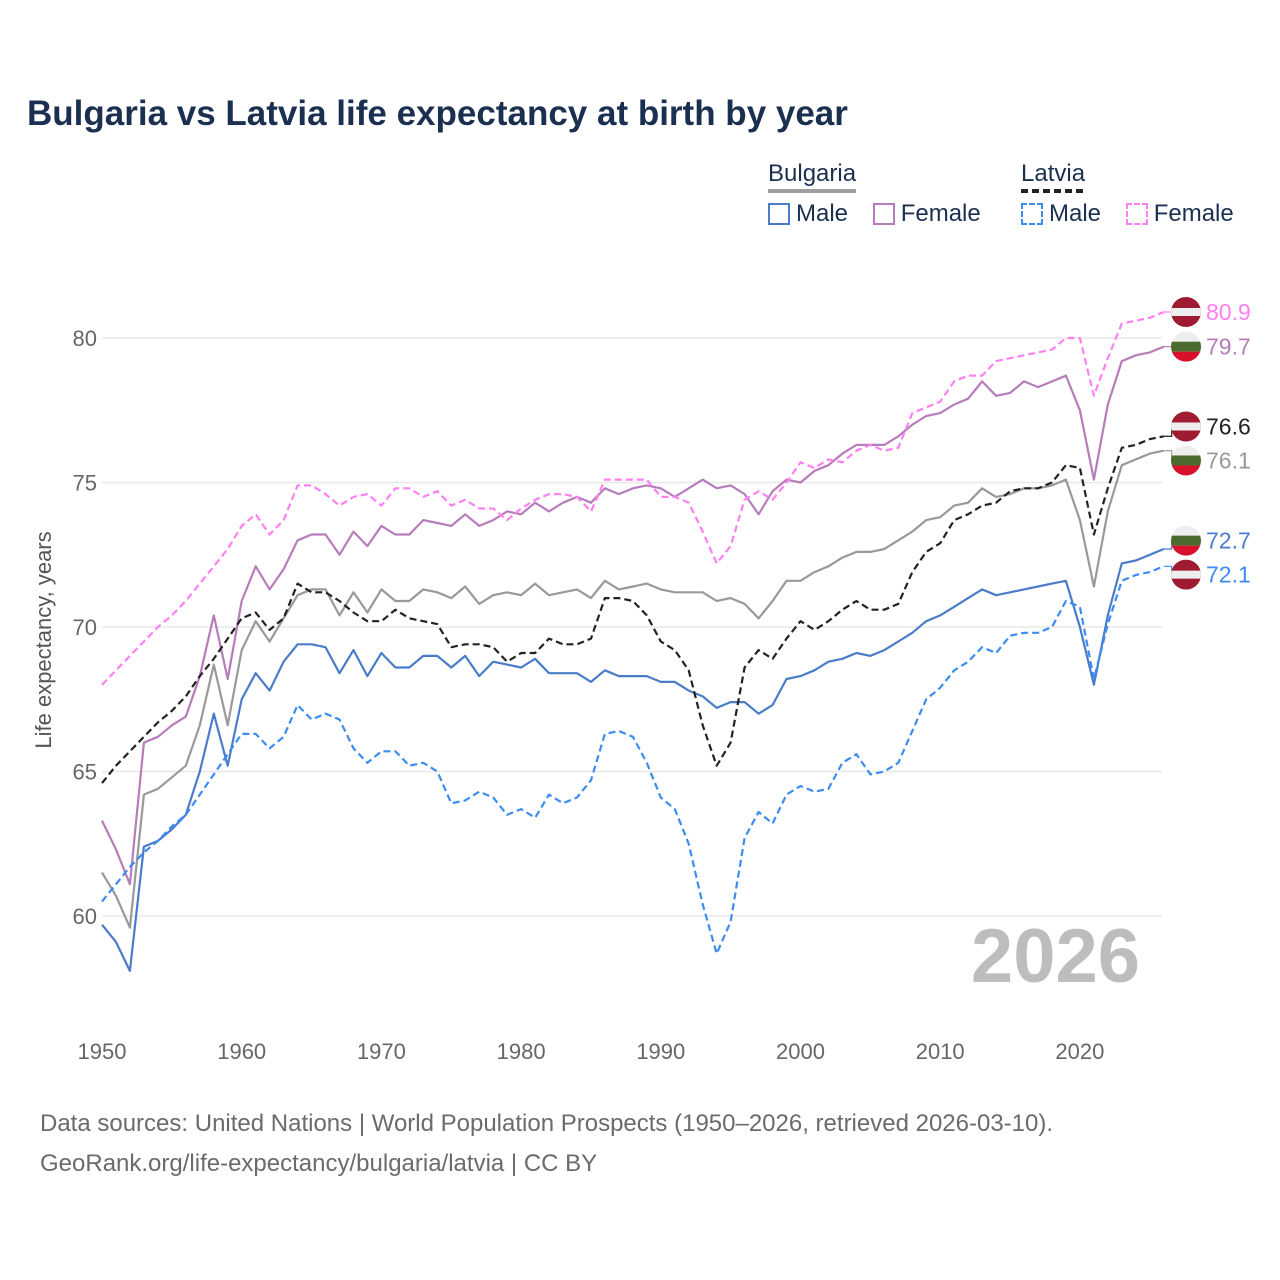 This screenshot has width=1280, height=1280. Describe the element at coordinates (102, 1051) in the screenshot. I see `x-tick-label: 1950` at that location.